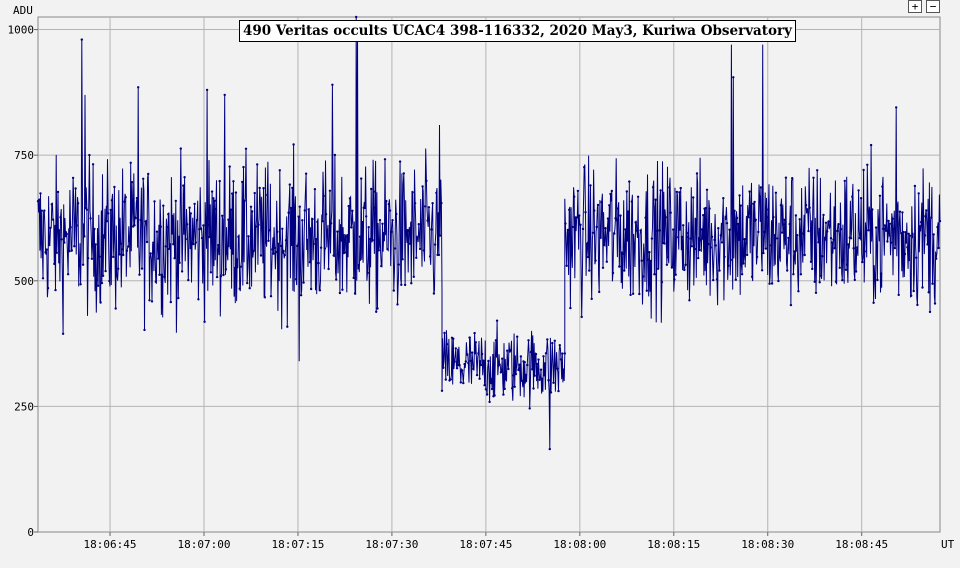 This screenshot has width=960, height=568. I want to click on x-tick-label: 18:08:00, so click(579, 544).